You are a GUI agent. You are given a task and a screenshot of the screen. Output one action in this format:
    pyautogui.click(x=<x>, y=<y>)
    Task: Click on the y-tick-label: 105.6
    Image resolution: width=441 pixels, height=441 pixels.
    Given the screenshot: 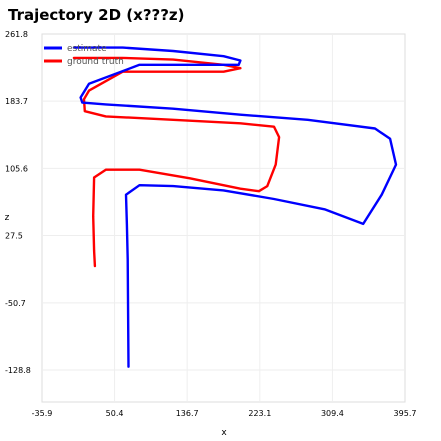 What is the action you would take?
    pyautogui.click(x=16, y=168)
    